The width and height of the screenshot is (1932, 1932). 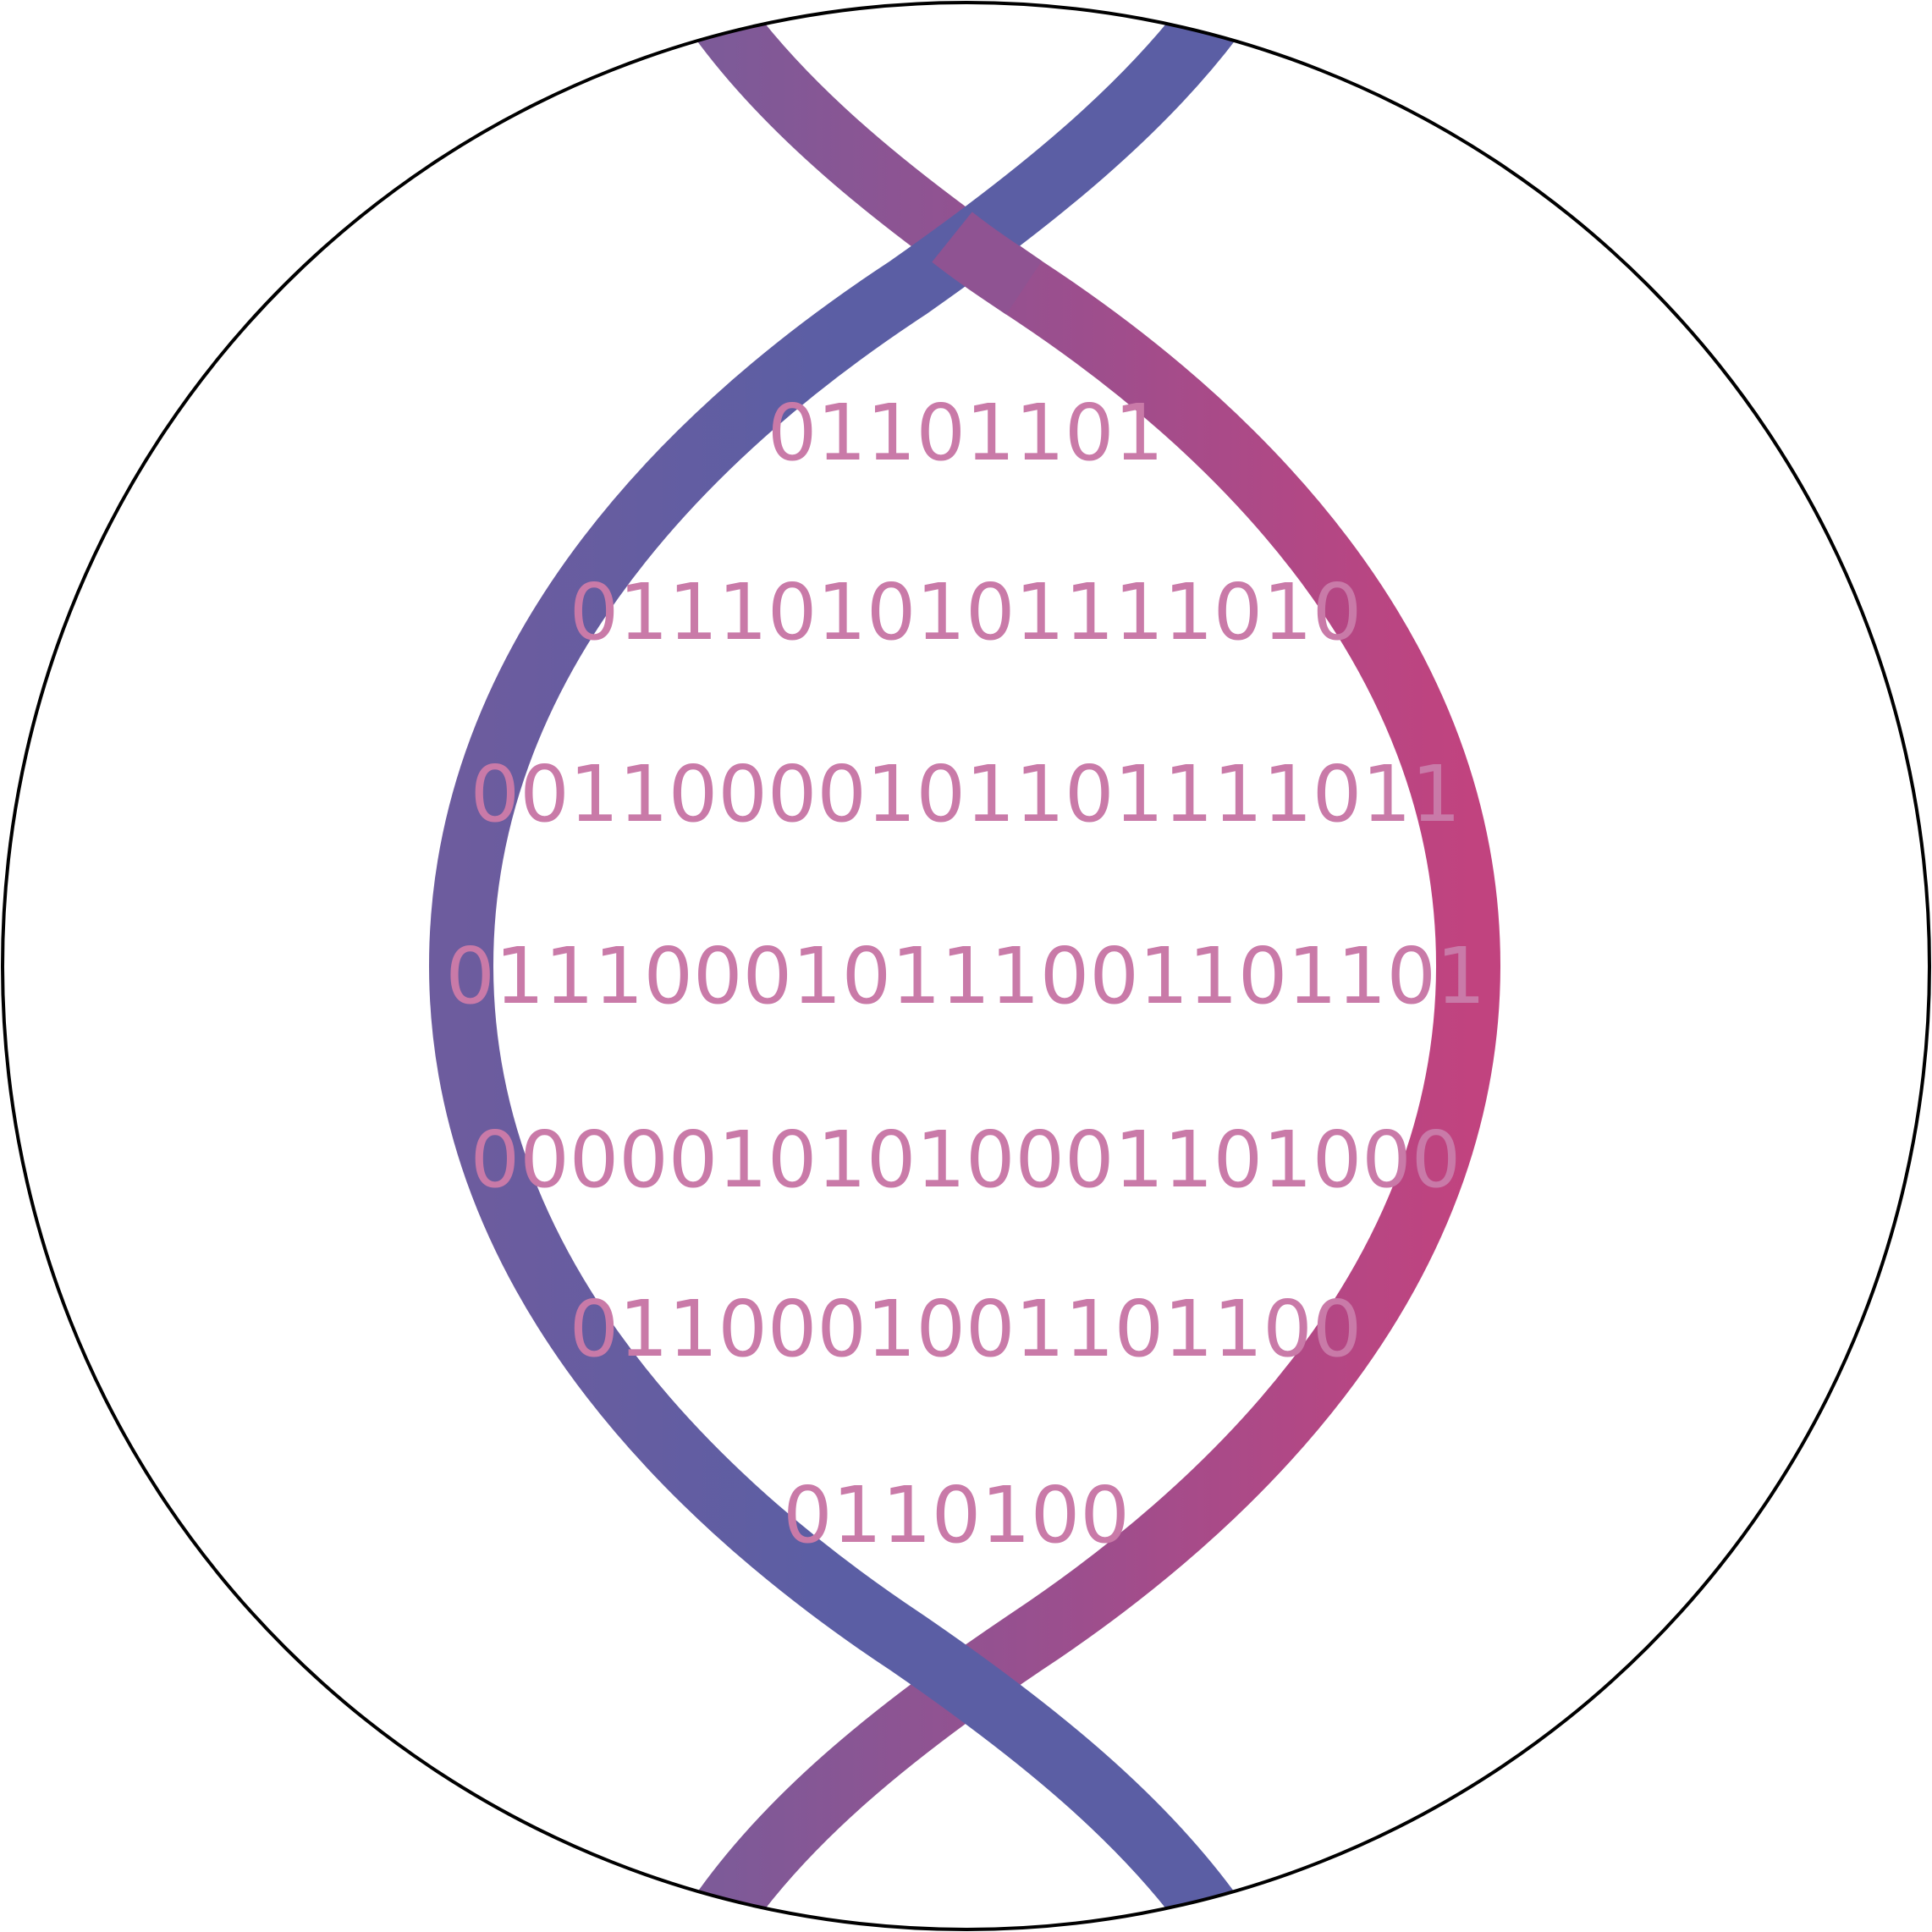 What do you see at coordinates (966, 1329) in the screenshot?
I see `binary-row-6: 0110001001101100` at bounding box center [966, 1329].